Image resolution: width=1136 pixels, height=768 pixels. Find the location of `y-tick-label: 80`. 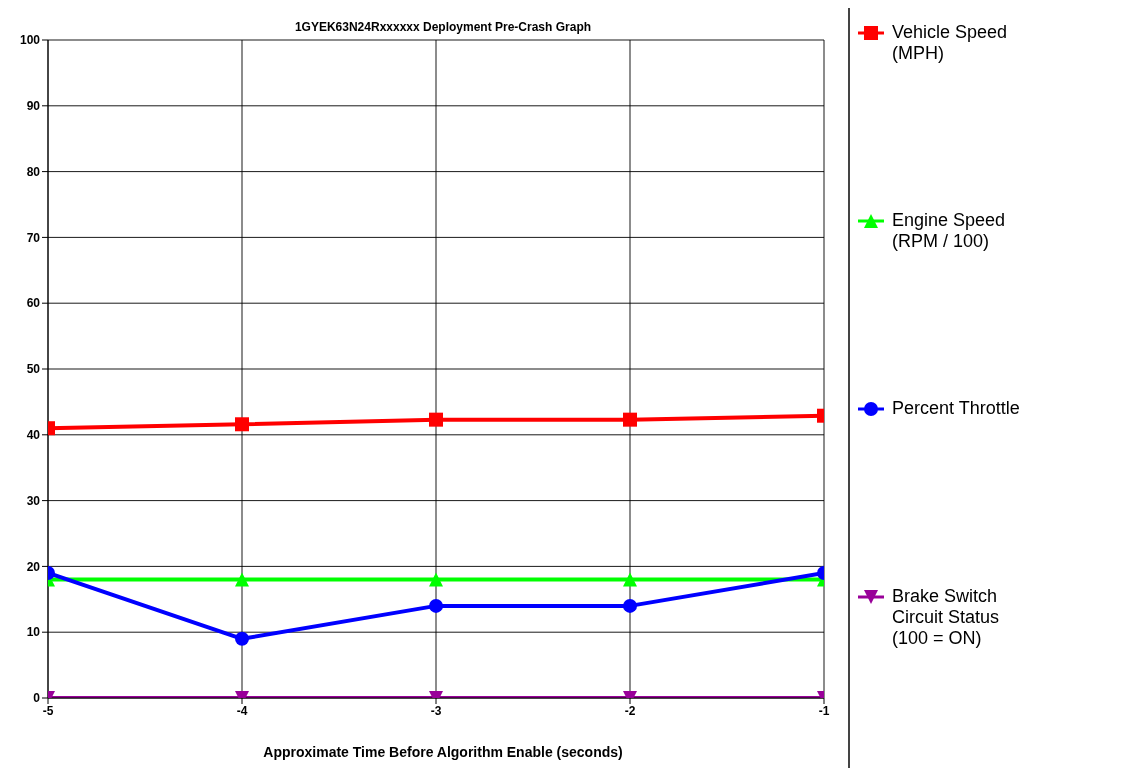

y-tick-label: 80 is located at coordinates (33, 171).